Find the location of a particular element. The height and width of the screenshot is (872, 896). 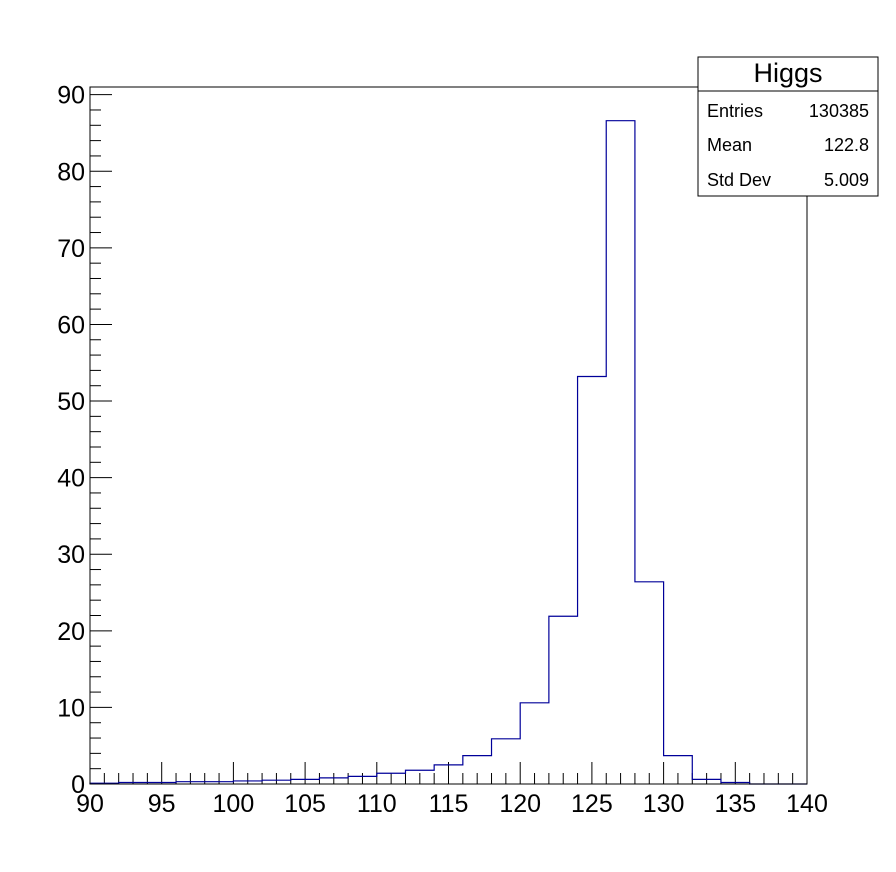

y-tick-label: 60 is located at coordinates (71, 325).